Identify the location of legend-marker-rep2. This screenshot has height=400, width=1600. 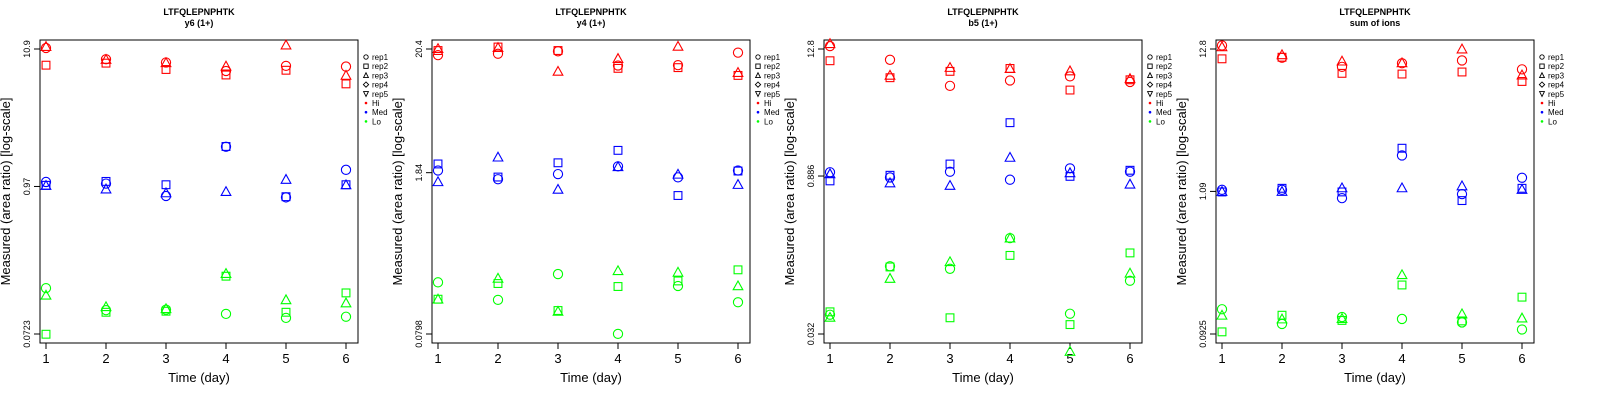
(758, 66).